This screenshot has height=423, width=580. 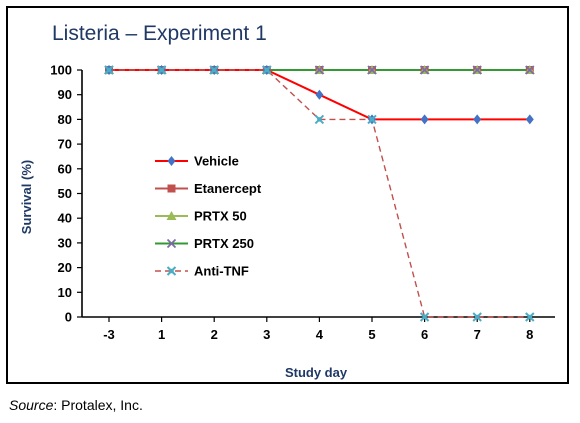 I want to click on x-tick-label: 3, so click(x=266, y=334).